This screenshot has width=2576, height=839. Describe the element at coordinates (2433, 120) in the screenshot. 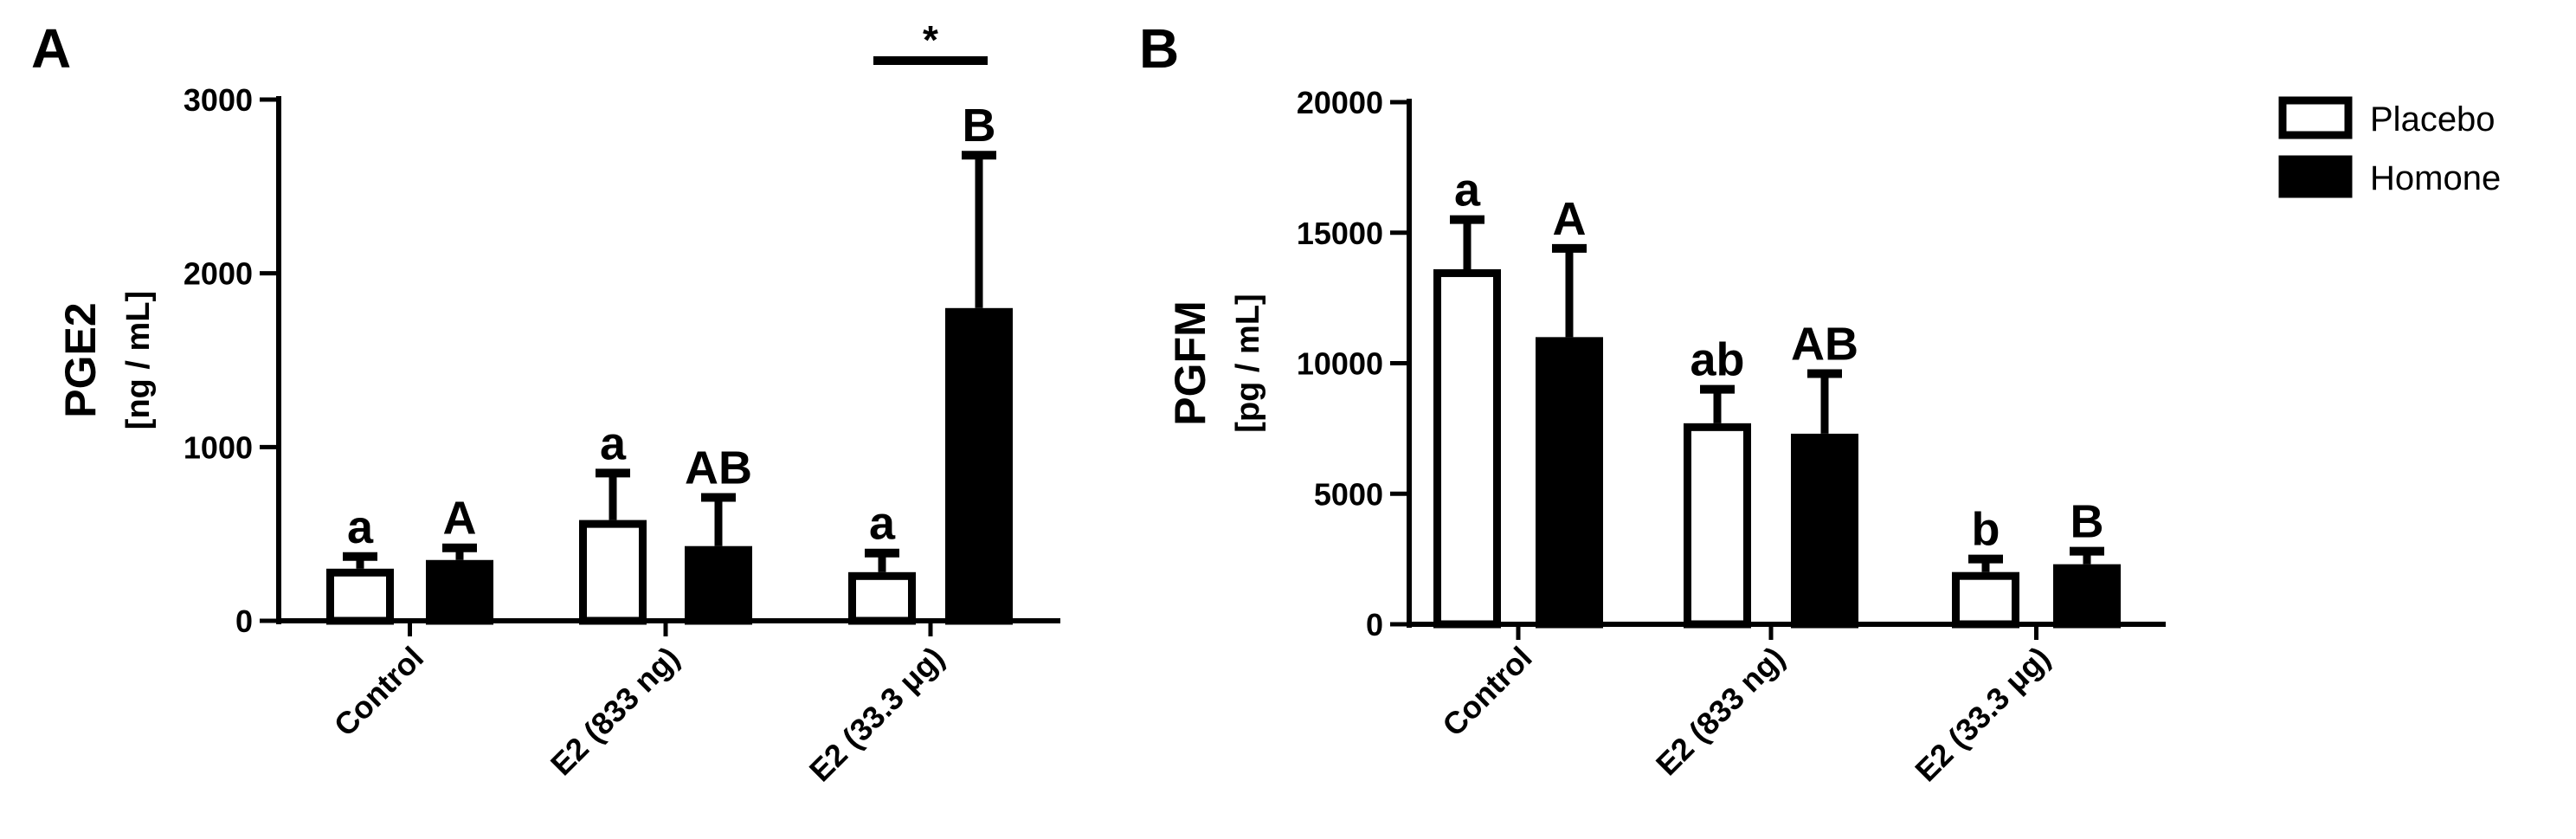

I see `legend-label-placebo: Placebo` at that location.